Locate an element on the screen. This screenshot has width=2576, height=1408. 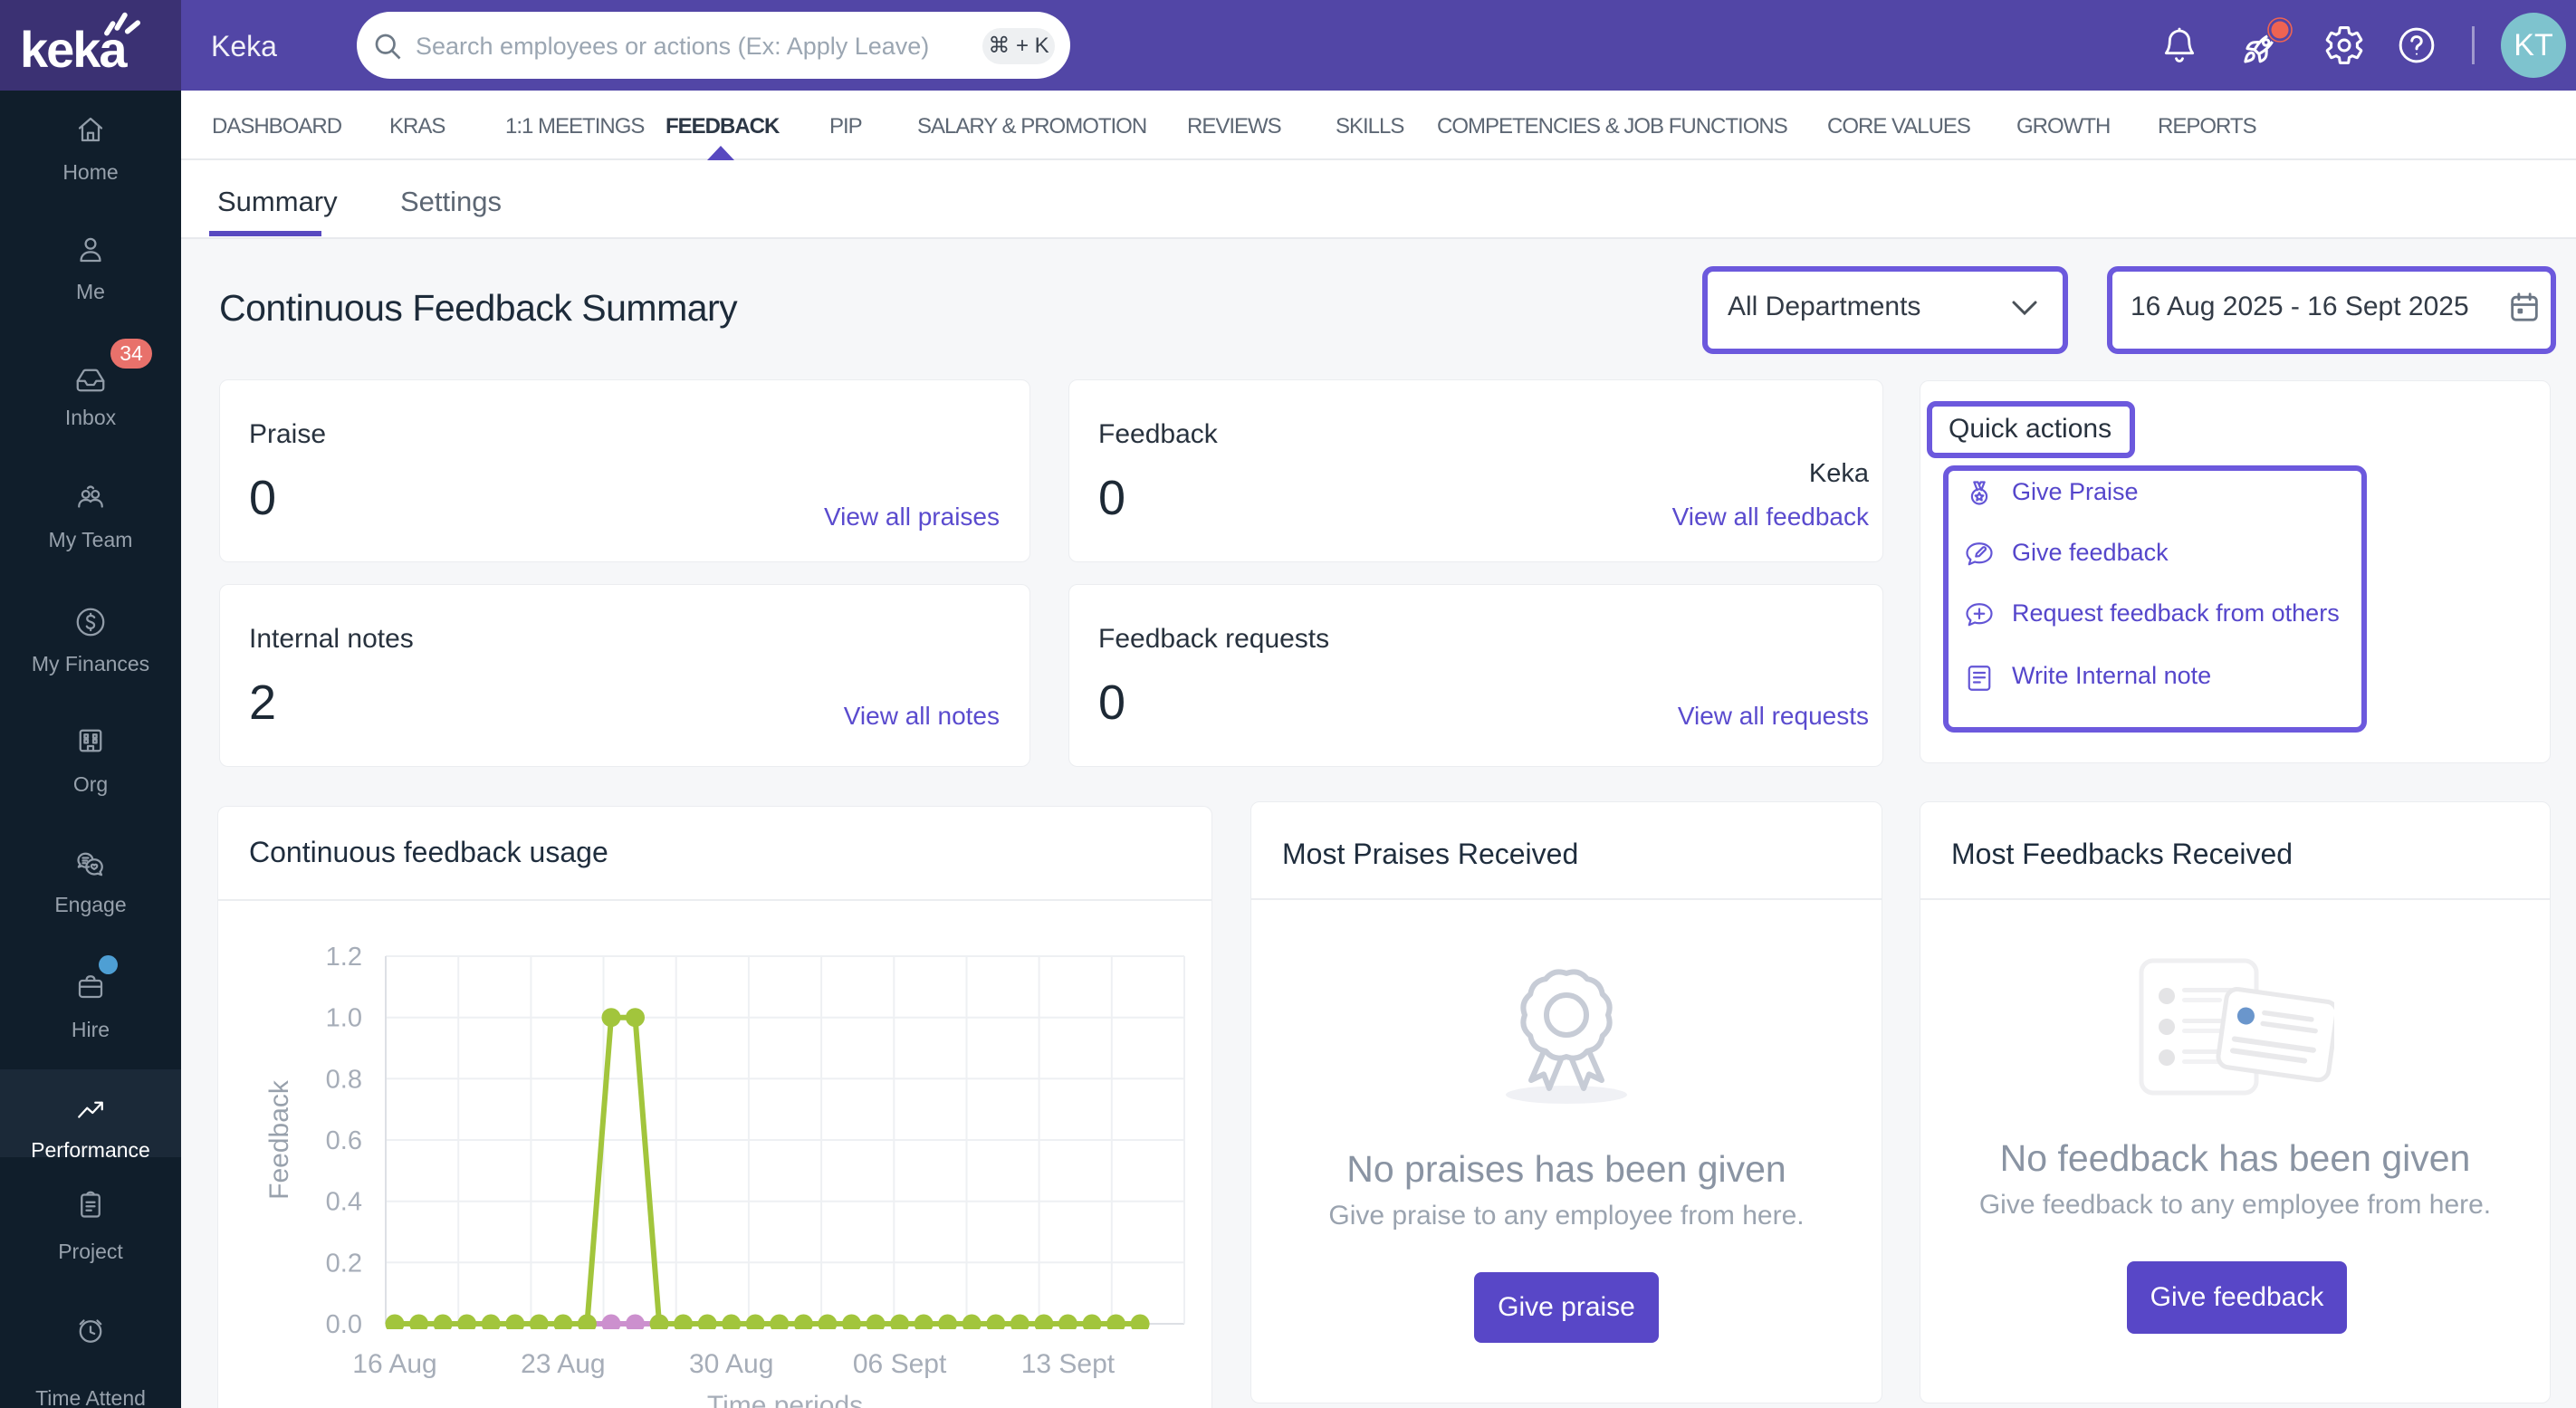
svg-text: 06 Sept is located at coordinates (900, 1364).